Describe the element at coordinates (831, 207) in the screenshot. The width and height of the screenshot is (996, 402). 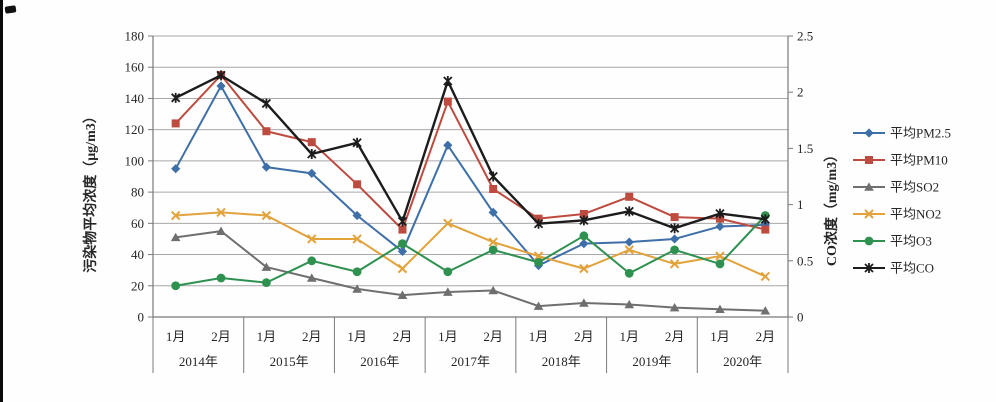
I see `right-axis-title: CO浓度（mg/m3）` at that location.